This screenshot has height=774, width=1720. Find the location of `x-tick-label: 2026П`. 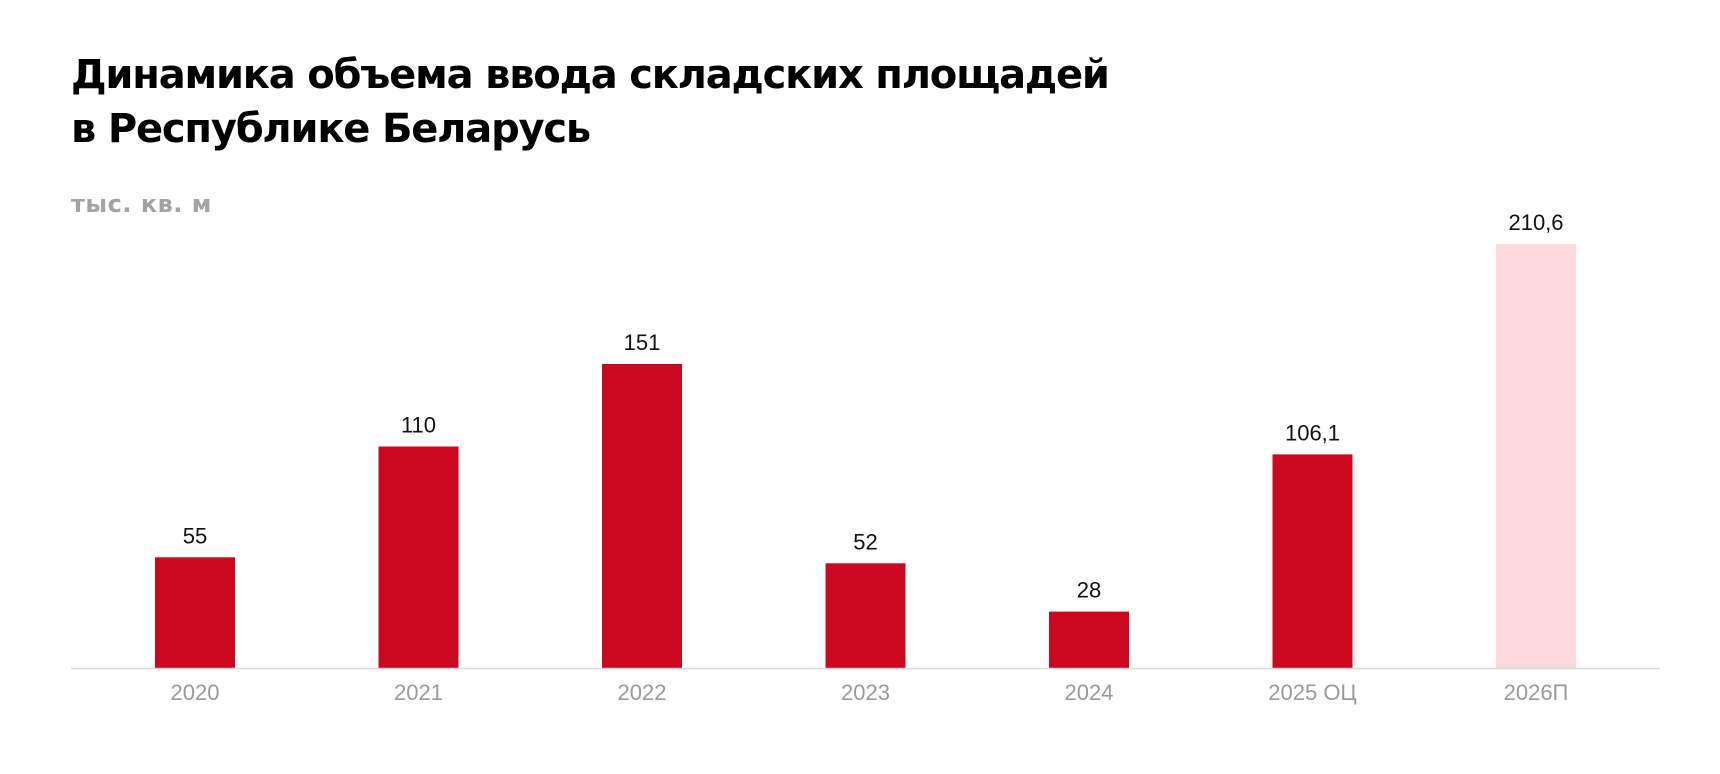

x-tick-label: 2026П is located at coordinates (1536, 692).